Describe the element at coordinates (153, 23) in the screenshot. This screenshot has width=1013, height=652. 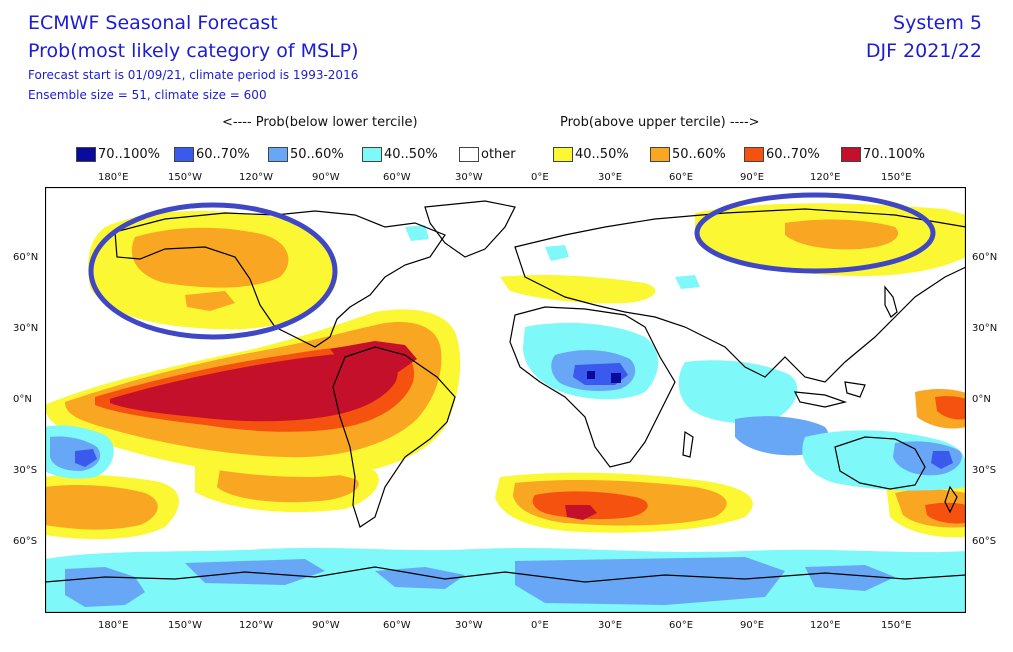
I see `forecast-title: ECMWF Seasonal Forecast` at that location.